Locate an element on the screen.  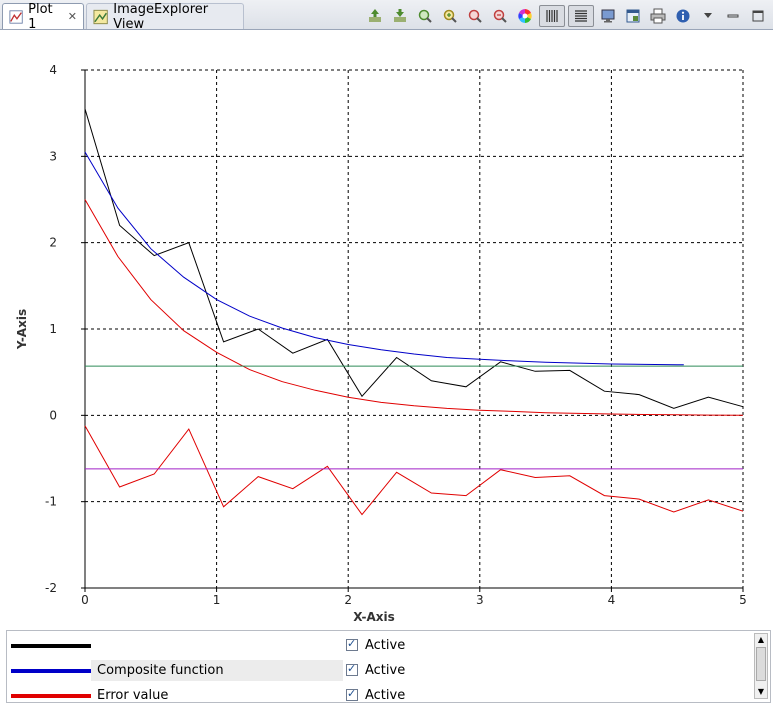
scrollbar-thumb is located at coordinates (761, 664).